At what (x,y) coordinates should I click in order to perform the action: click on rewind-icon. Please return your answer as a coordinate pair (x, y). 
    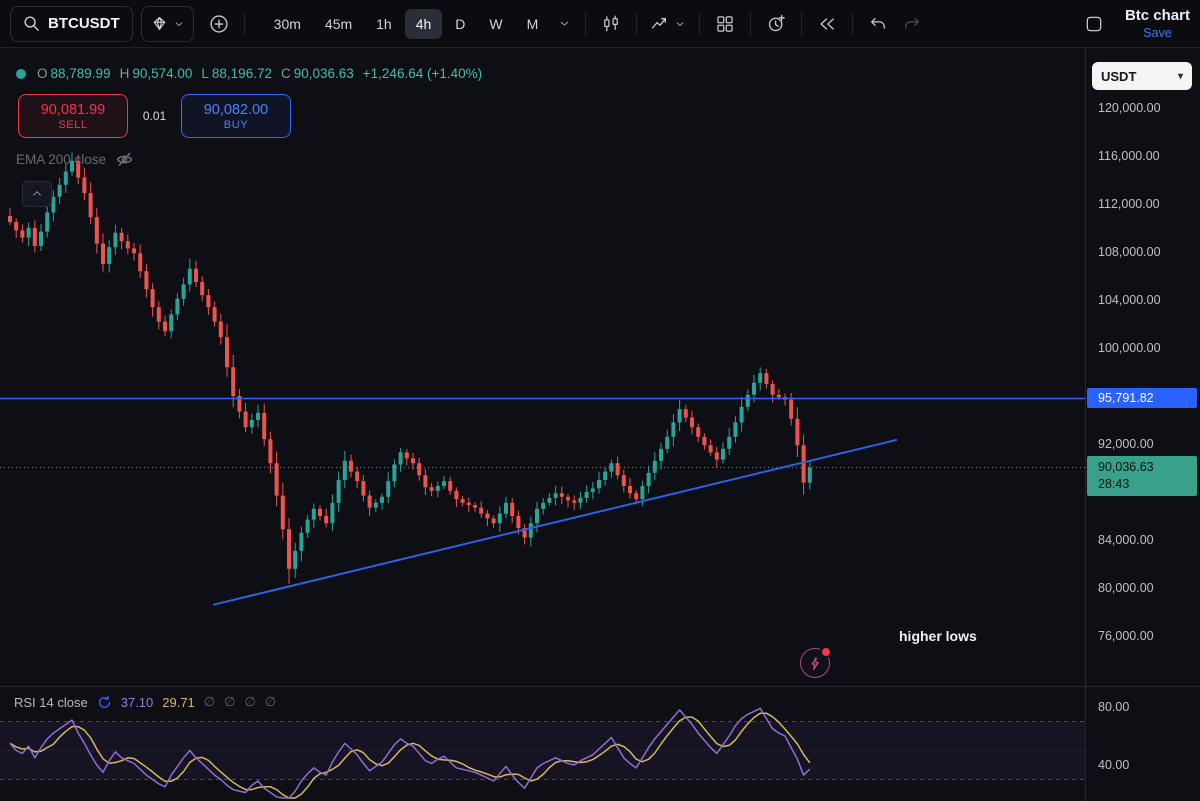
    Looking at the image, I should click on (827, 23).